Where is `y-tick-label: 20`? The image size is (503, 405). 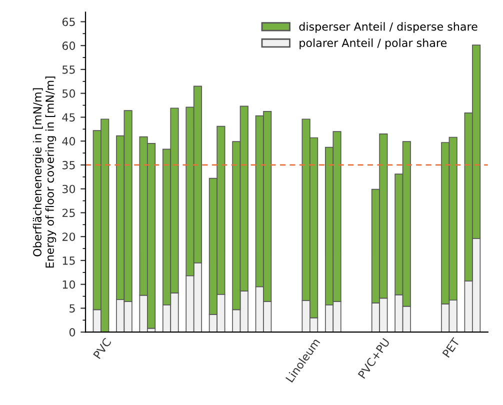
y-tick-label: 20 is located at coordinates (69, 236).